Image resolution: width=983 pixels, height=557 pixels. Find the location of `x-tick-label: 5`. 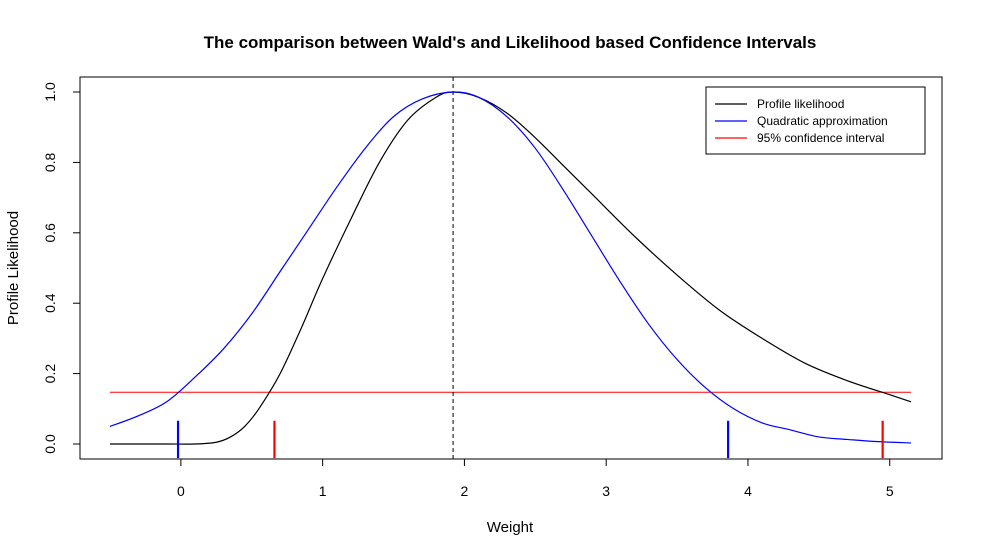

x-tick-label: 5 is located at coordinates (890, 491).